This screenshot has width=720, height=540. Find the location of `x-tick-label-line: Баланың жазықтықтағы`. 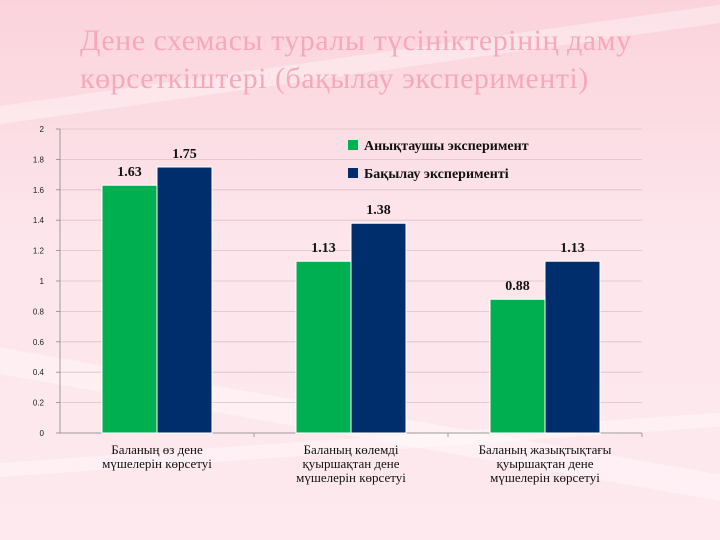

x-tick-label-line: Баланың жазықтықтағы is located at coordinates (545, 449).